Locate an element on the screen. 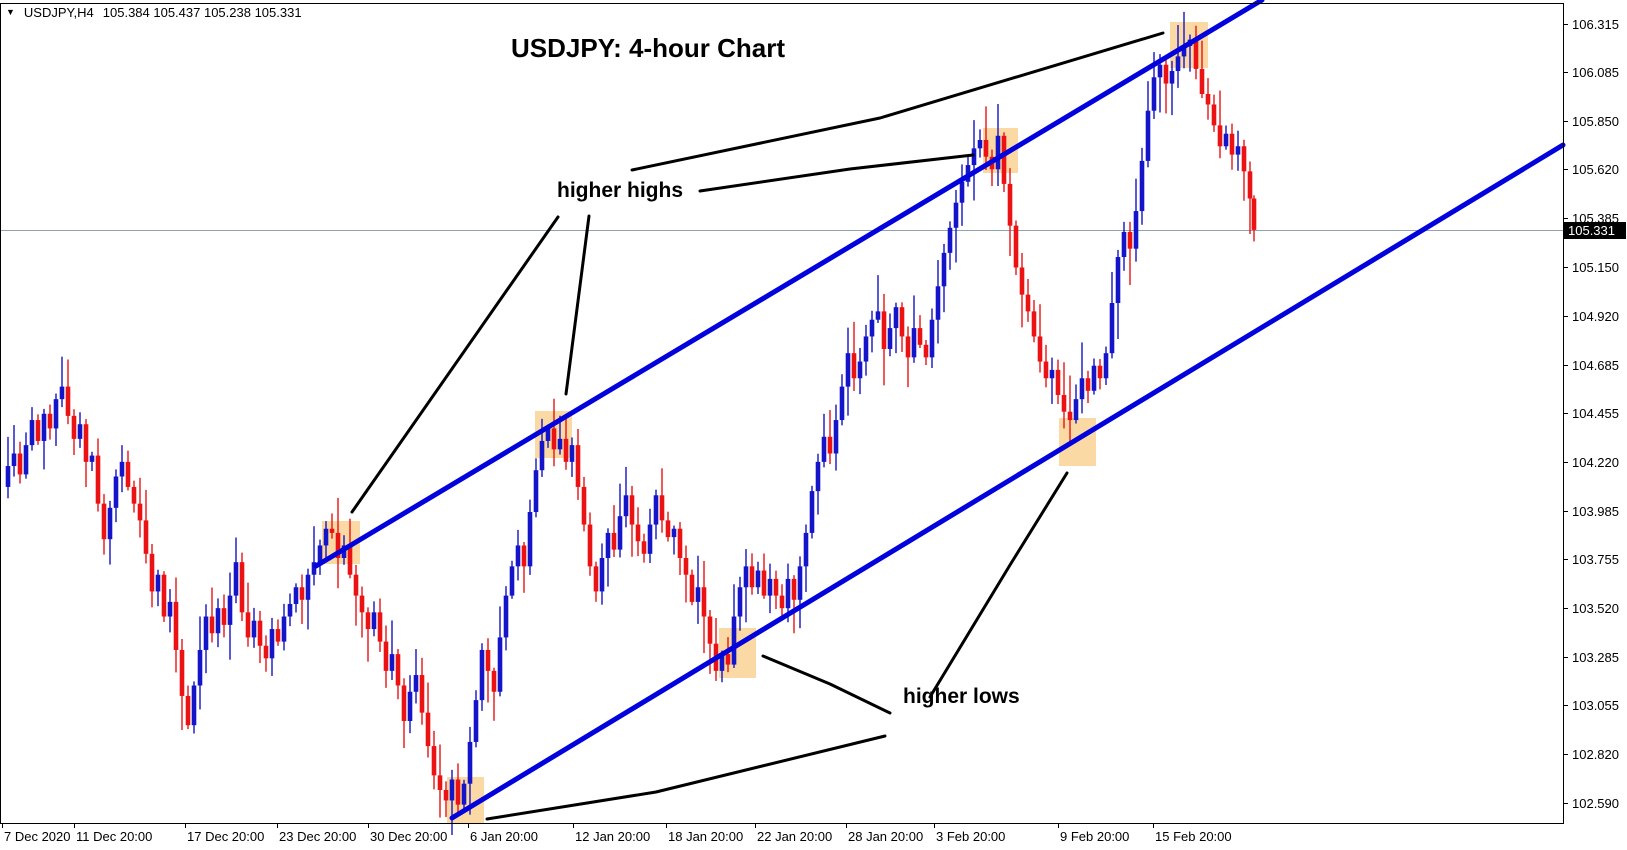 The width and height of the screenshot is (1627, 850). time-axis-label: 7 Dec 2020 is located at coordinates (37, 836).